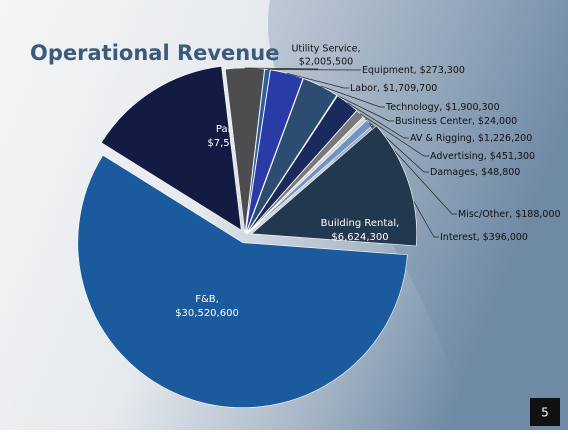  Describe the element at coordinates (458, 156) in the screenshot. I see `slice-label: Advertising,` at that location.